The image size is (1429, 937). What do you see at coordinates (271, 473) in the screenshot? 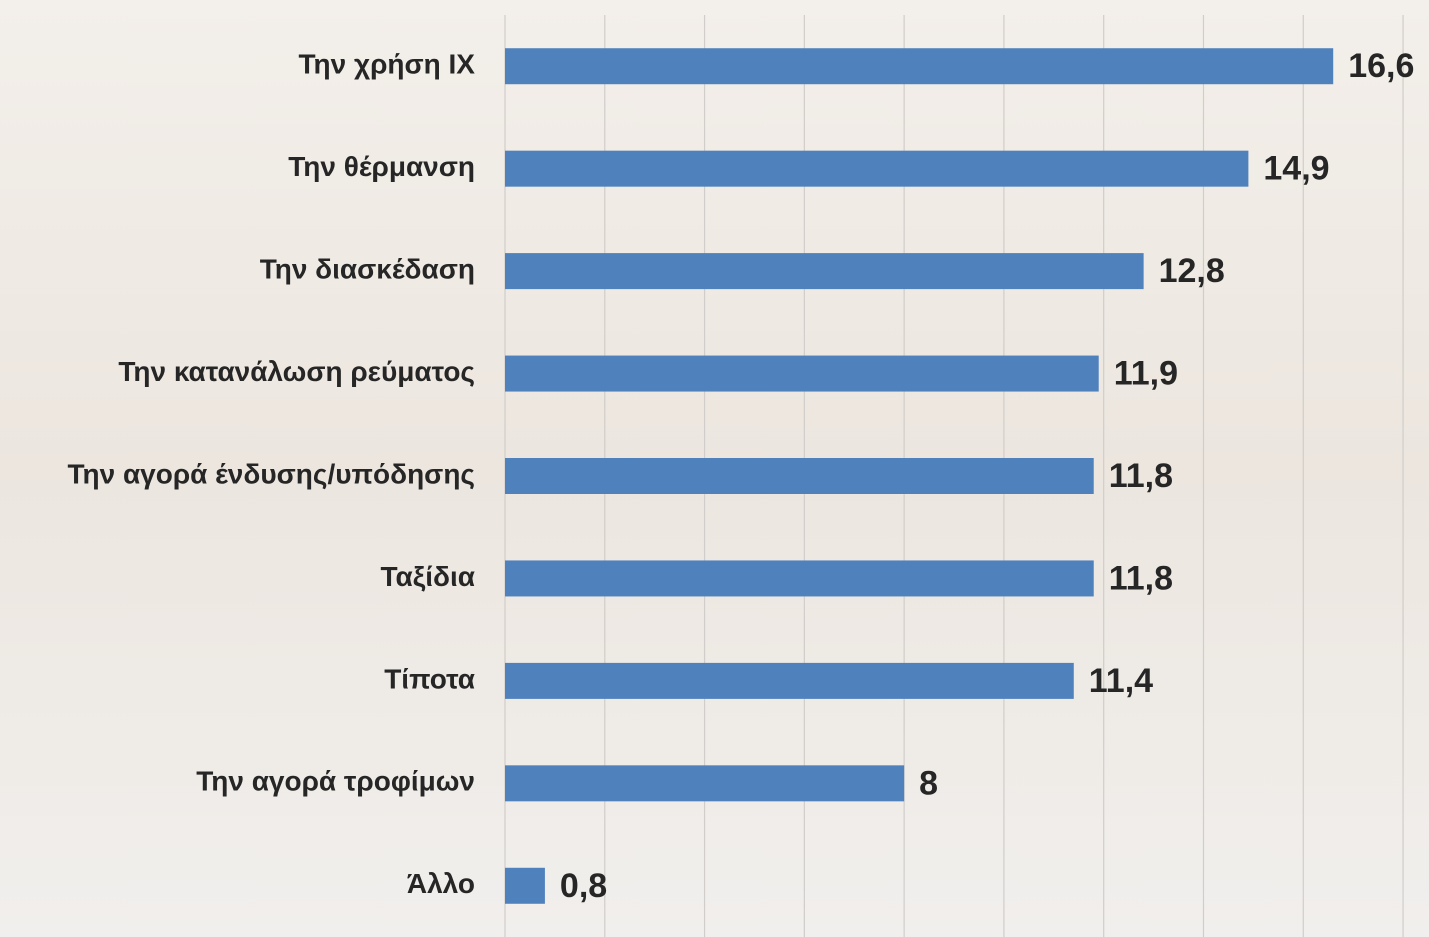
I see `category-label: Την αγορά ένδυσης/υπόδησης` at bounding box center [271, 473].